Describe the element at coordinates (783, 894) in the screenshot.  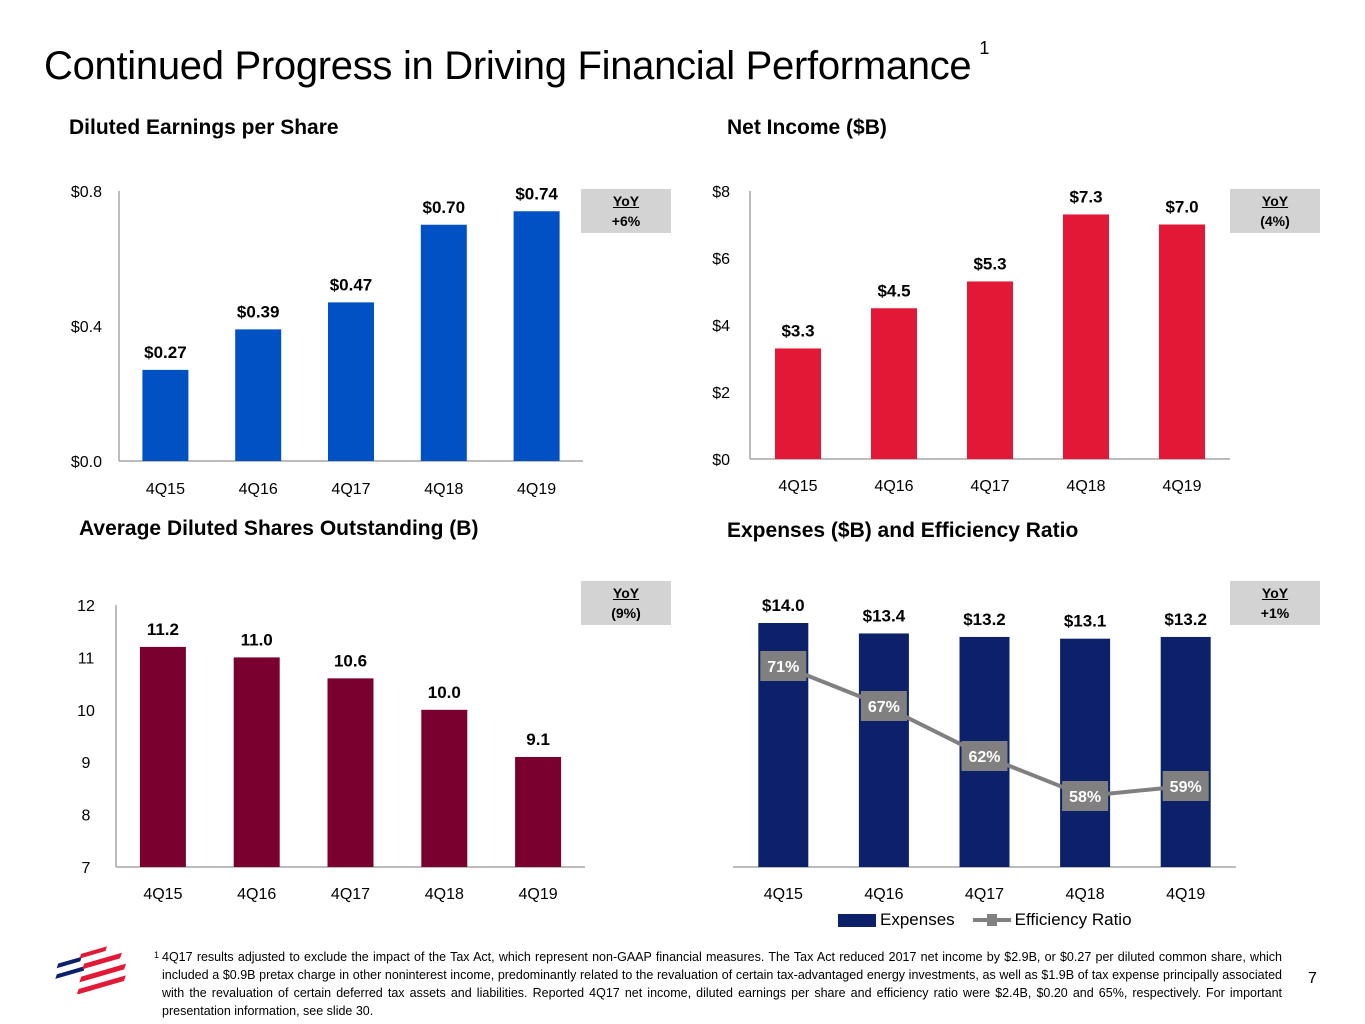
I see `expenses-x-tick-label: 4Q15` at that location.